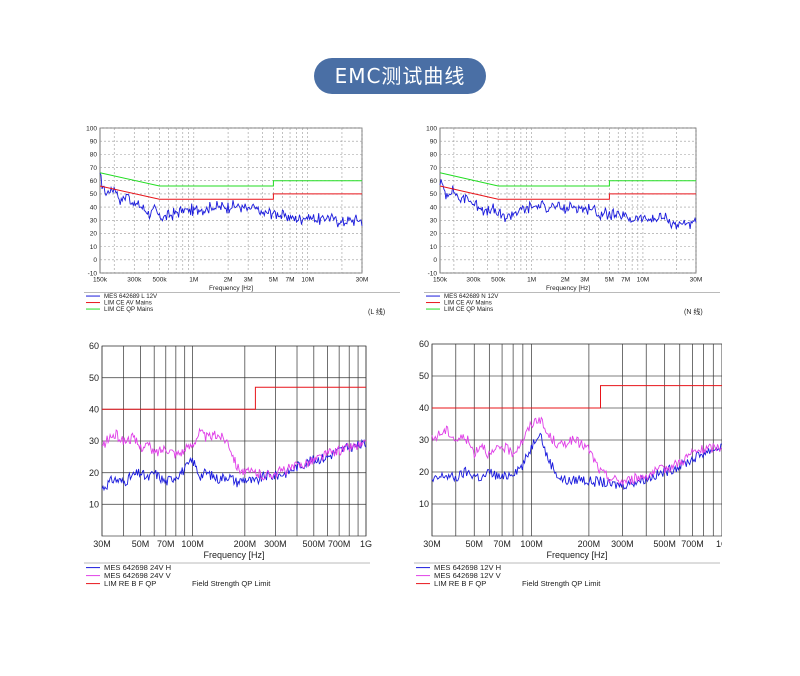  What do you see at coordinates (100, 280) in the screenshot?
I see `x-tick-label: 150k` at bounding box center [100, 280].